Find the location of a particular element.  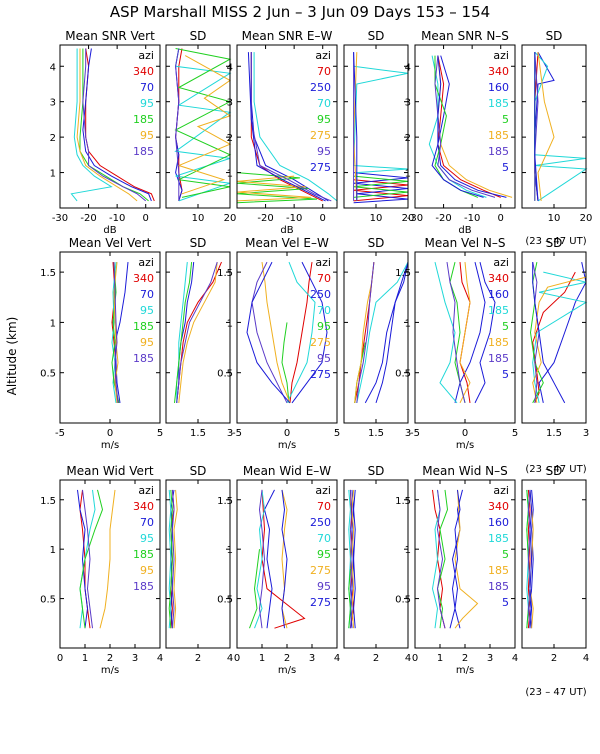

x-tick-label: 4 is located at coordinates (408, 658).